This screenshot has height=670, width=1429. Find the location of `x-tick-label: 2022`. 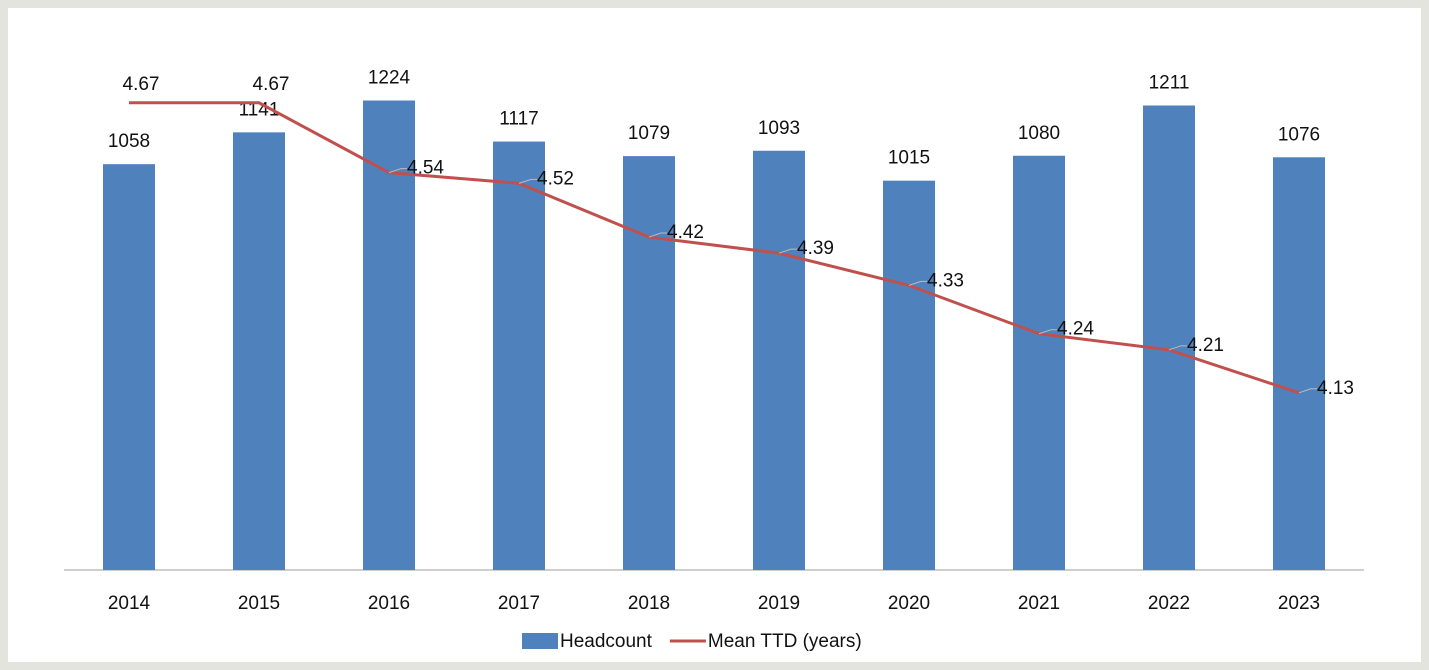

x-tick-label: 2022 is located at coordinates (1169, 603).